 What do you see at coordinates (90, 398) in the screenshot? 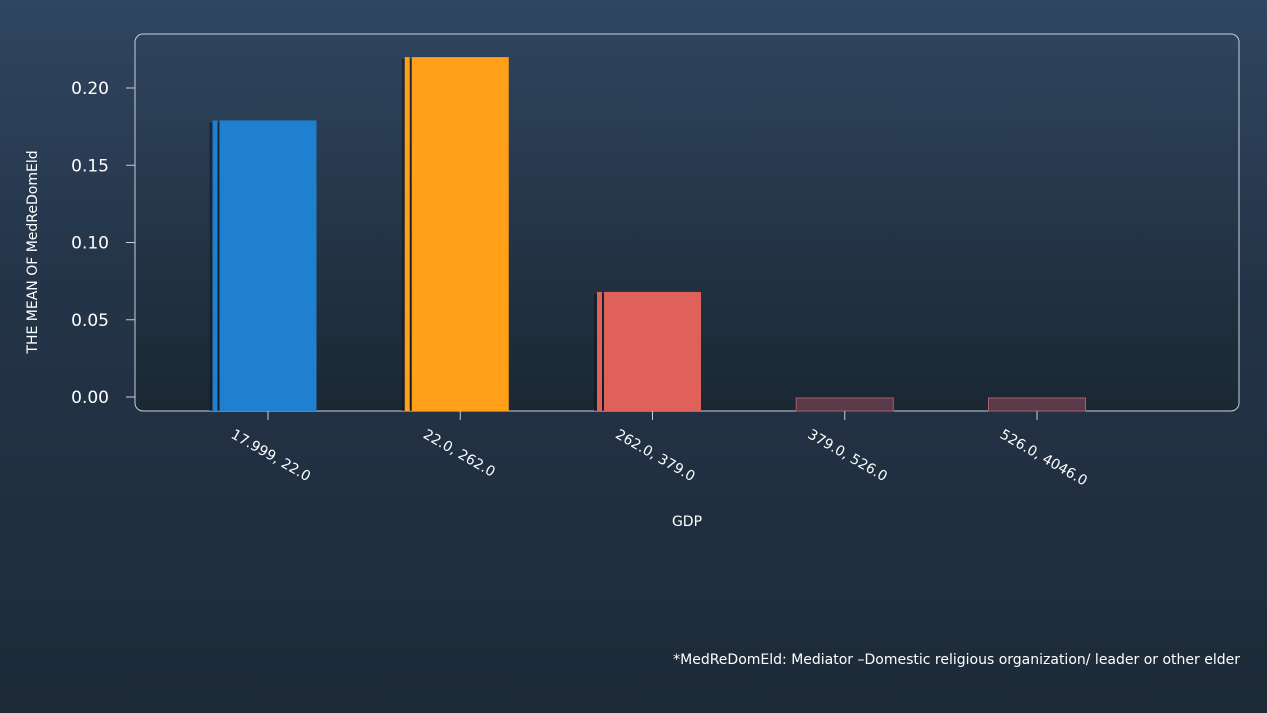
I see `y-tick-label: 0.00` at bounding box center [90, 398].